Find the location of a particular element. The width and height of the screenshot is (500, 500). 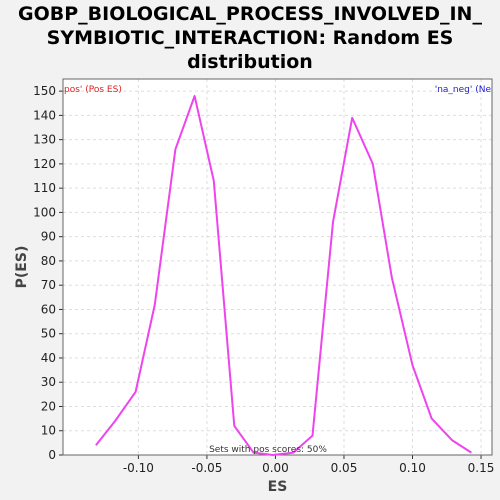

y-tick-label: 110 is located at coordinates (44, 188).